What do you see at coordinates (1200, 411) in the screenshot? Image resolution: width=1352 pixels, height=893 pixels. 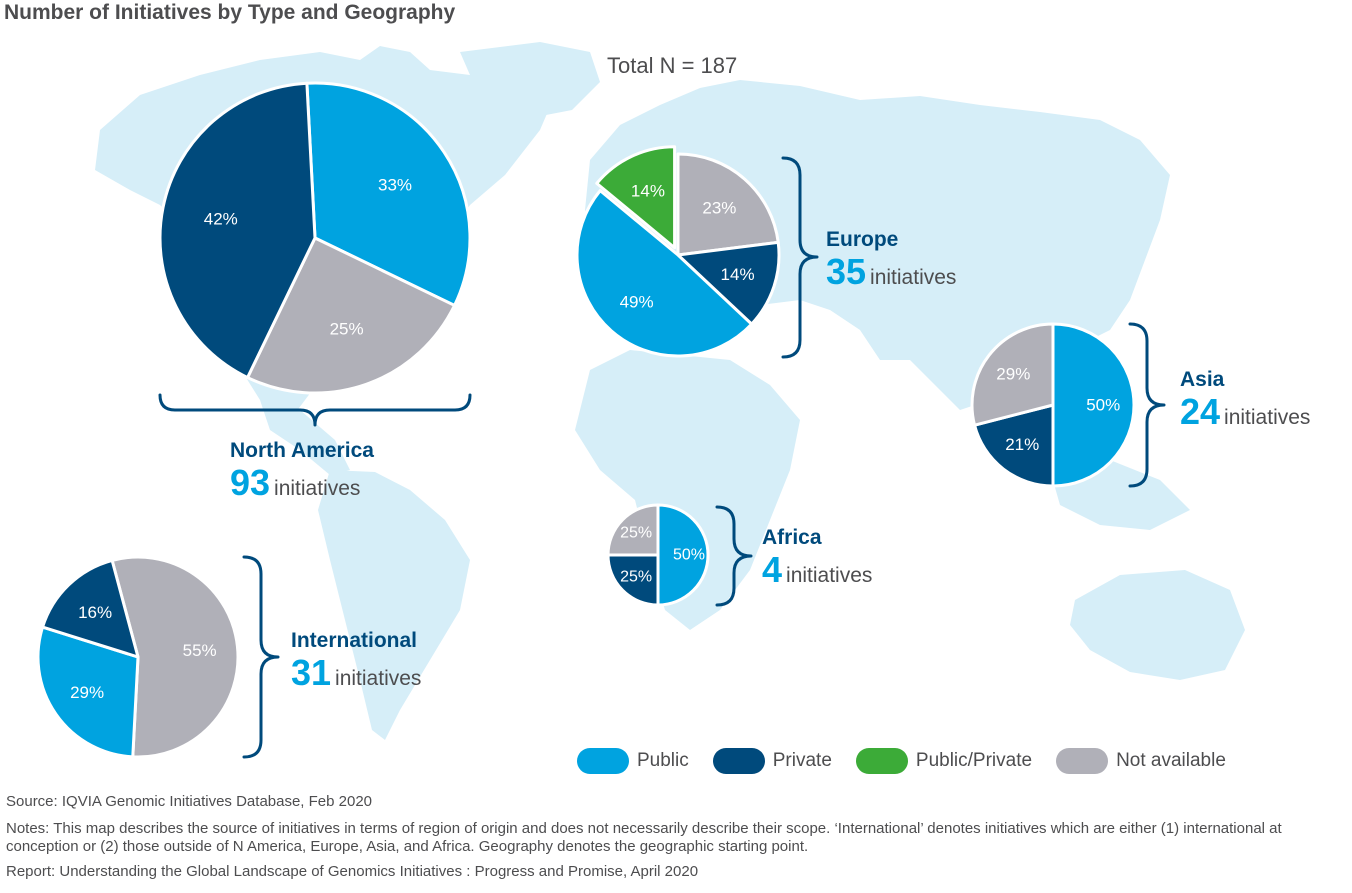 I see `region-count: 24` at bounding box center [1200, 411].